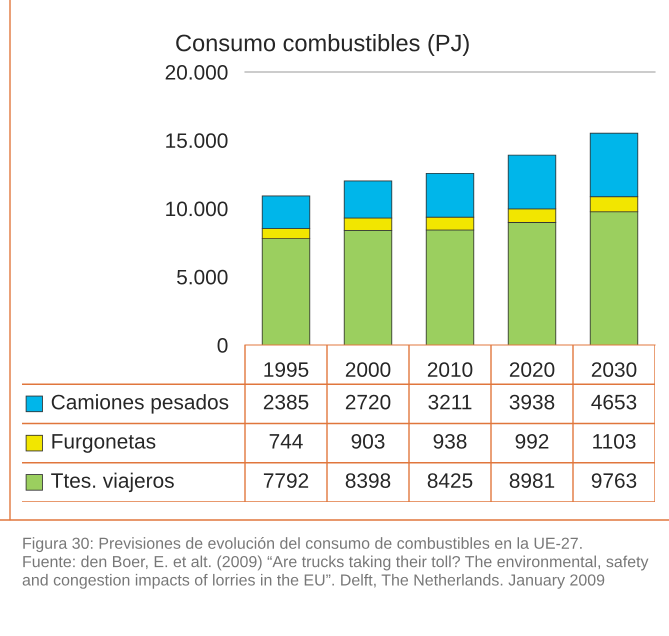  I want to click on data-label: 1103, so click(614, 441).